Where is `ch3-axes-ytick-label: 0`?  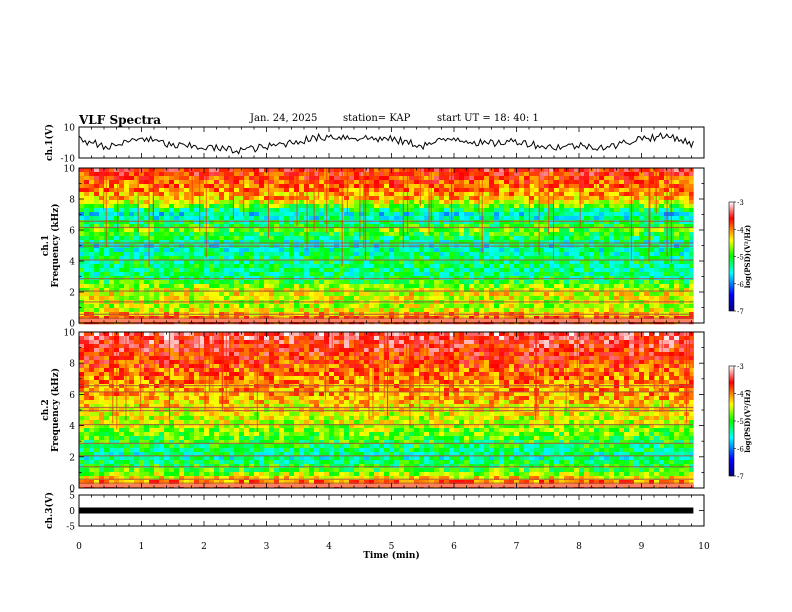 ch3-axes-ytick-label: 0 is located at coordinates (72, 512).